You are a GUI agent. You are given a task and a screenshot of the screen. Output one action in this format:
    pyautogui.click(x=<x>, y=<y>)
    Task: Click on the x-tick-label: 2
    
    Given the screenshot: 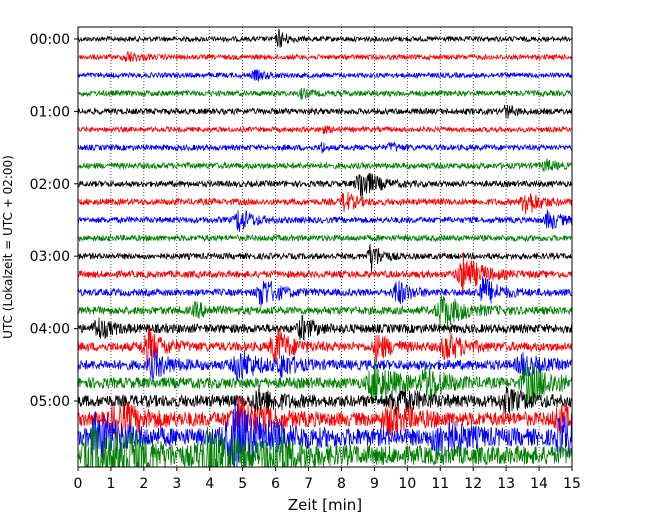 What is the action you would take?
    pyautogui.click(x=143, y=484)
    